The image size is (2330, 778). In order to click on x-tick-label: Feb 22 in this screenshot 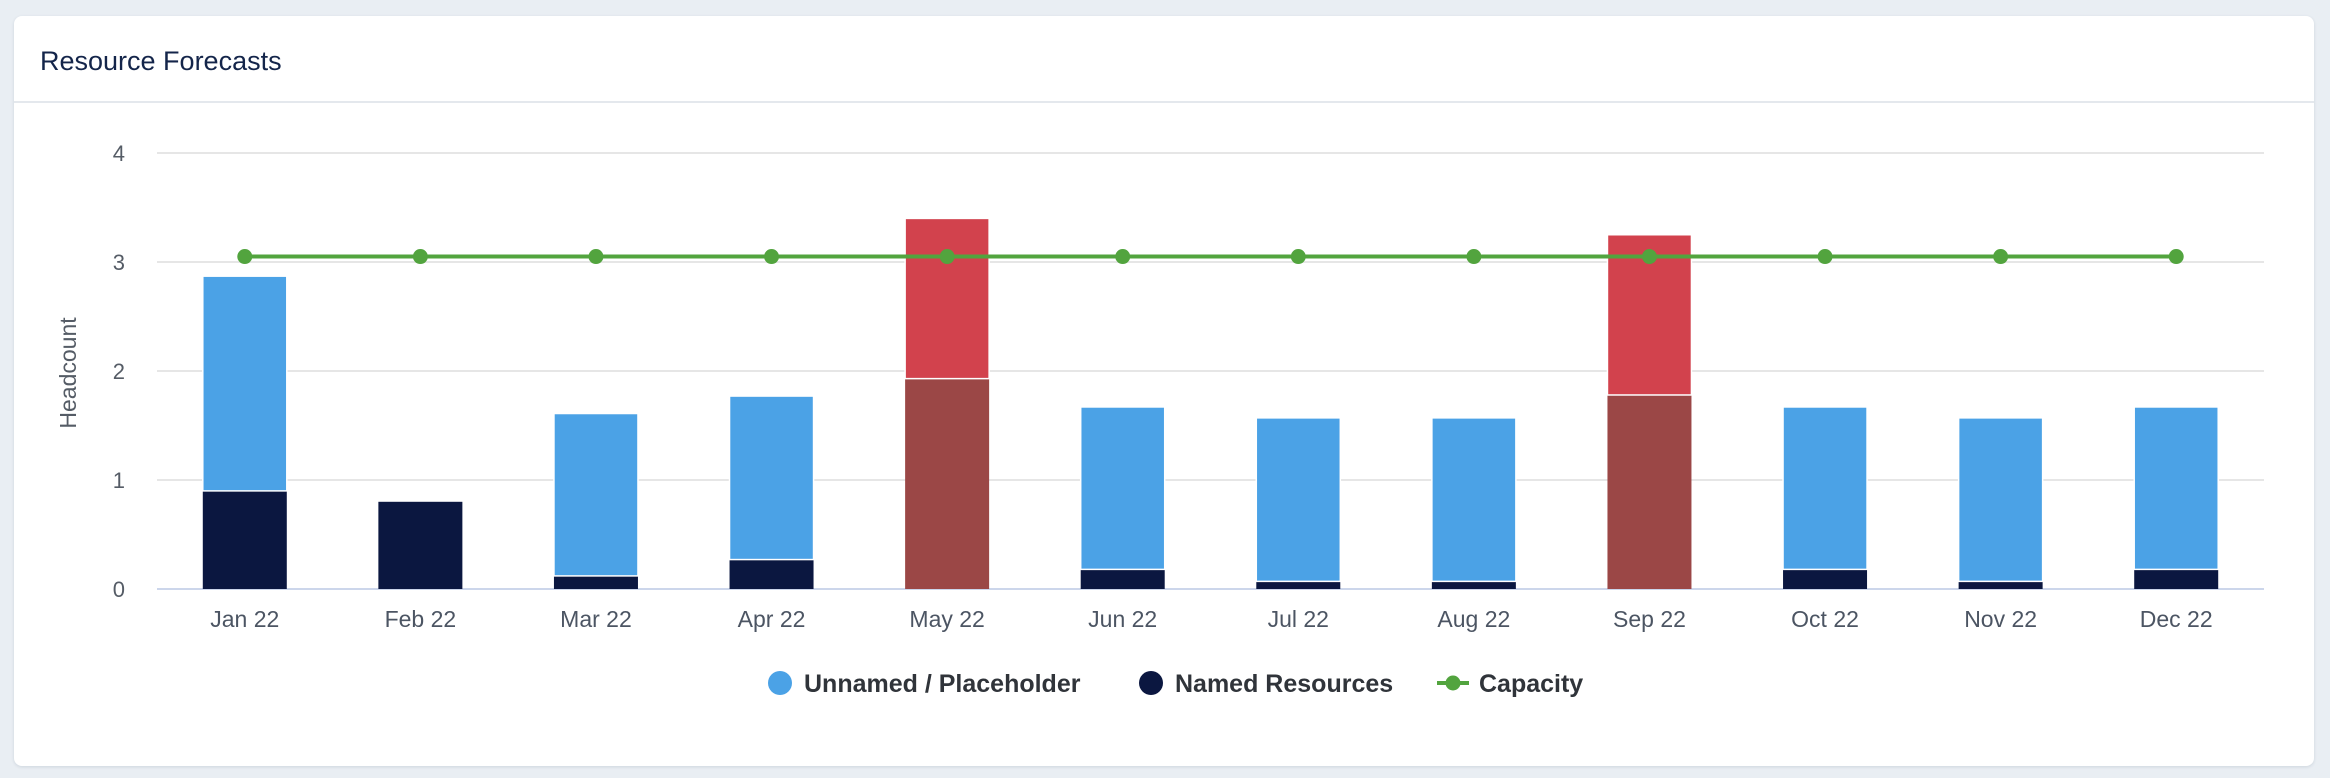, I will do `click(421, 619)`.